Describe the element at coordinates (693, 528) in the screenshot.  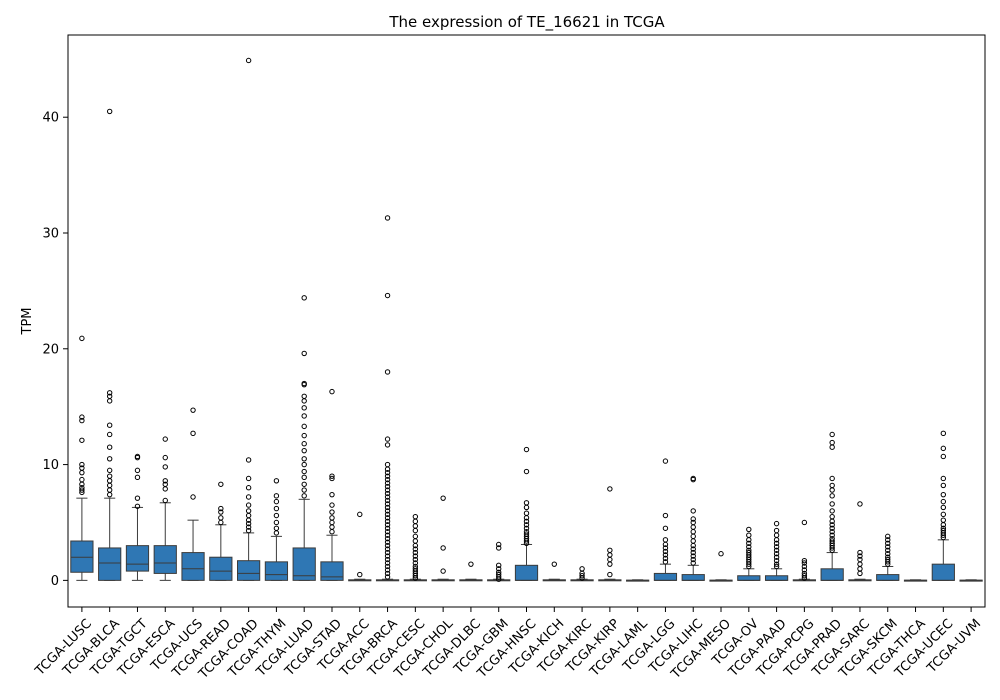
I see `box-tcga-lihc` at that location.